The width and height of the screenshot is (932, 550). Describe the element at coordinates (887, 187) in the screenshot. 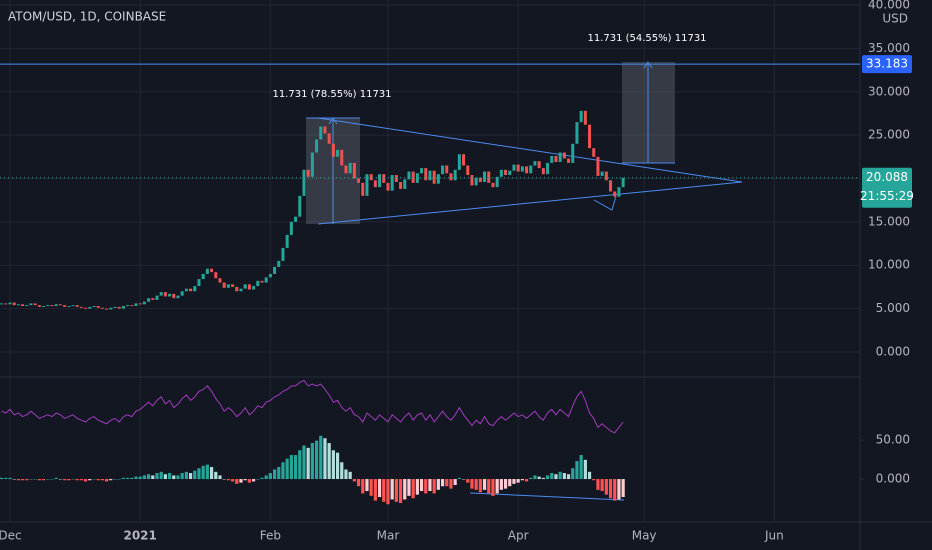

I see `price-label-box` at that location.